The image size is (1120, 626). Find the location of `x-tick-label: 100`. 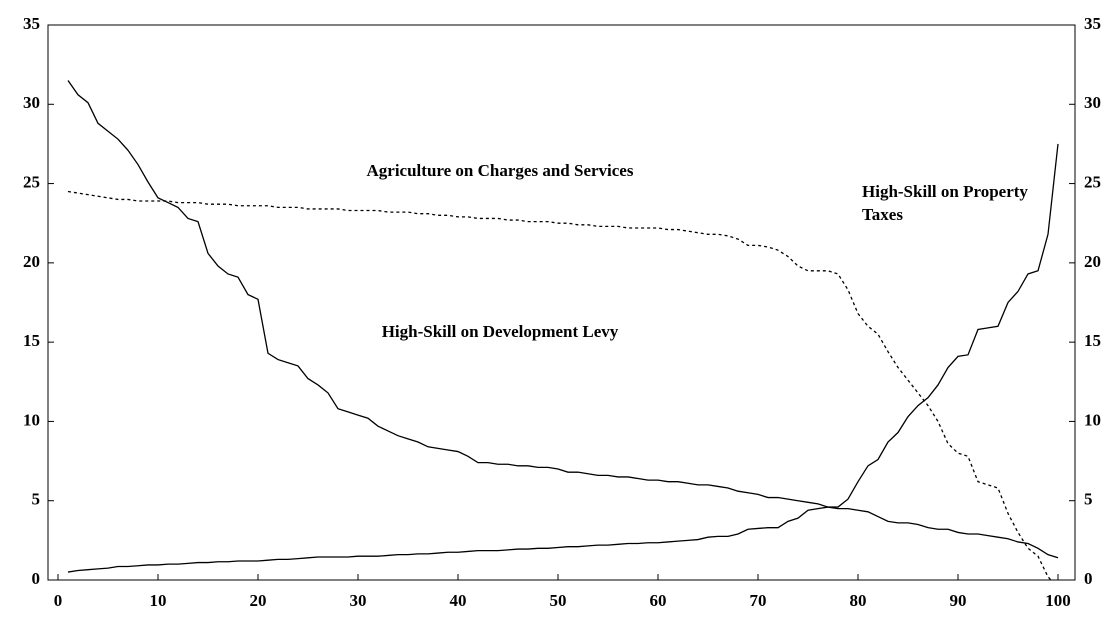

x-tick-label: 100 is located at coordinates (1058, 600).